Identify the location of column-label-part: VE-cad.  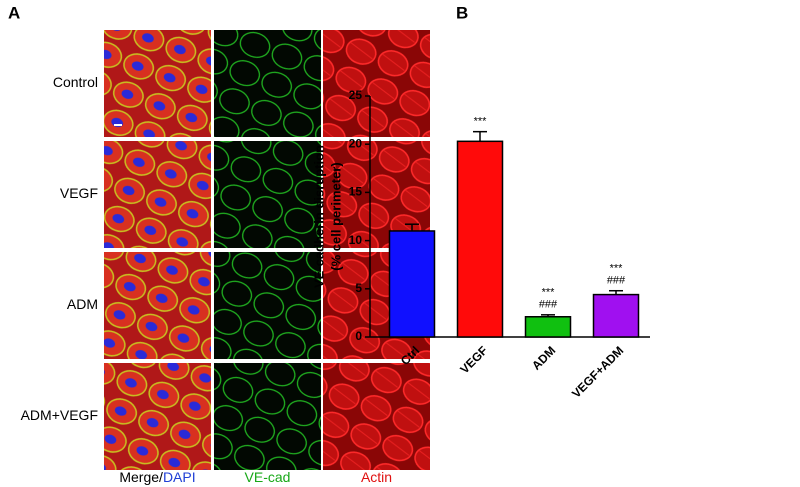
(268, 477).